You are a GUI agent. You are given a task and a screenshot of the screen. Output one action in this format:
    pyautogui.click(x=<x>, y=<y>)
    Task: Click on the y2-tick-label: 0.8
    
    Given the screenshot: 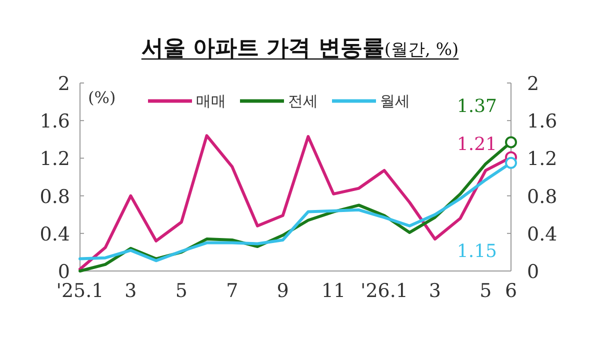 What is the action you would take?
    pyautogui.click(x=542, y=197)
    